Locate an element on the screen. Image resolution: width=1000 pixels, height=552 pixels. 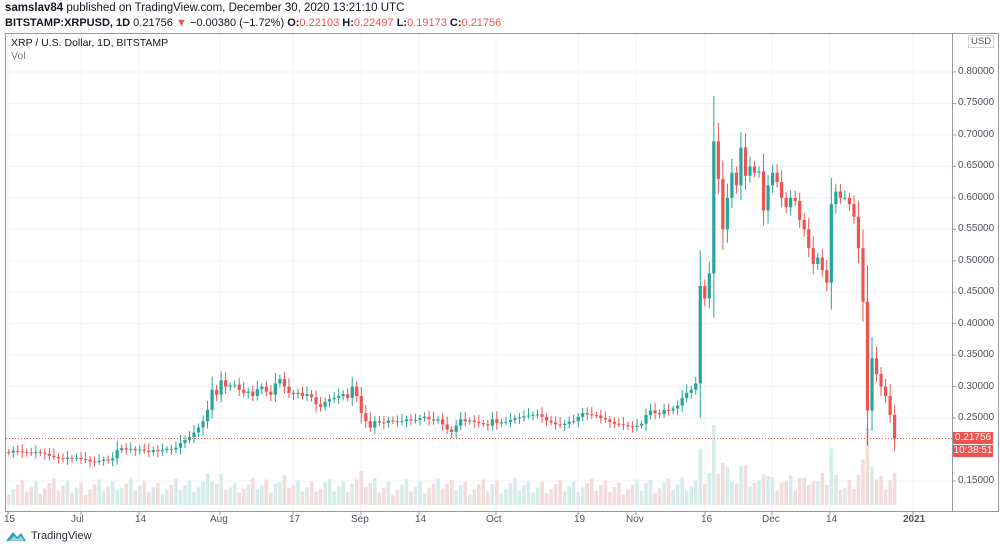
price-label: 0.80000 is located at coordinates (976, 71).